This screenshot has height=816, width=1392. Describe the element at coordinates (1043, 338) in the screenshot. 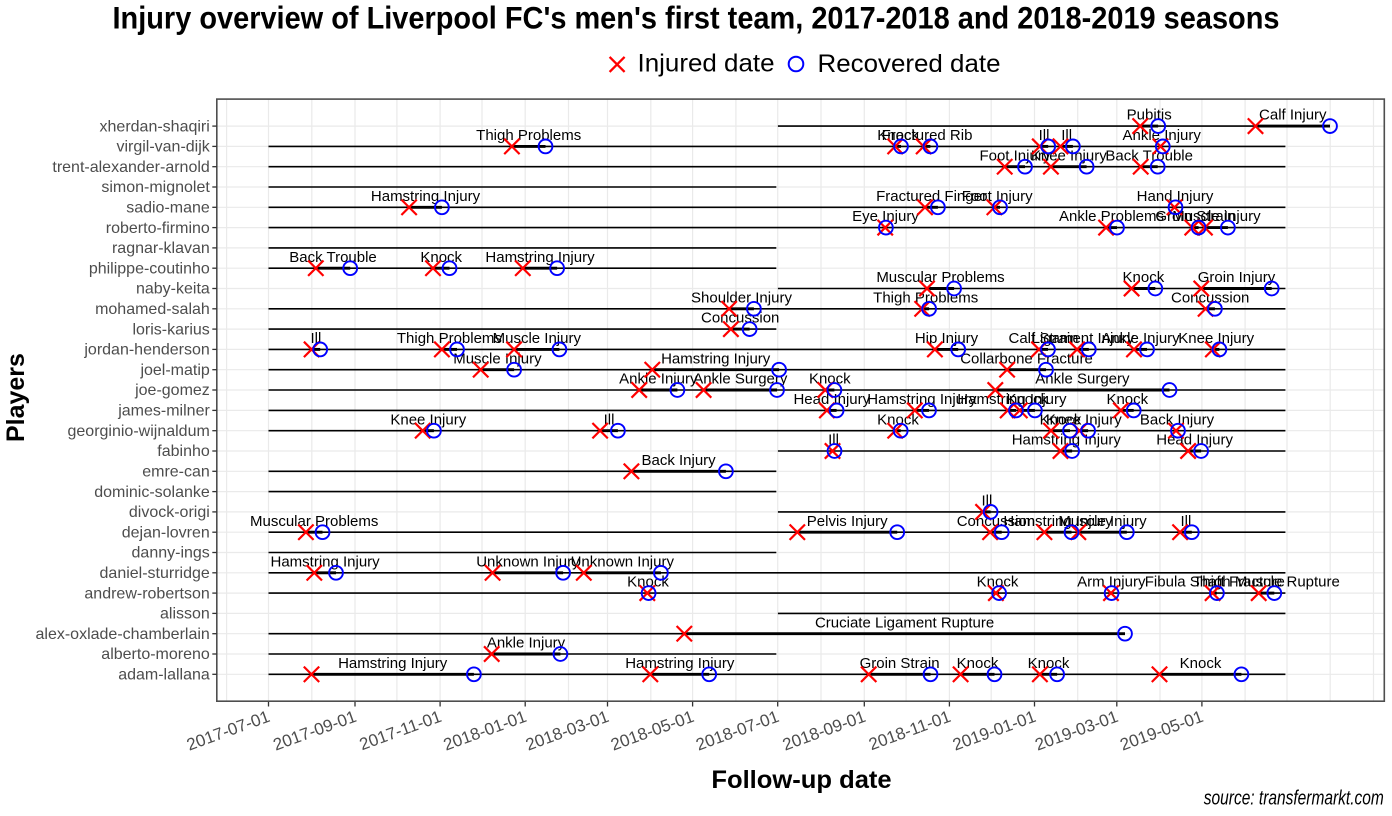

I see `svg-text: Calf Strain` at that location.